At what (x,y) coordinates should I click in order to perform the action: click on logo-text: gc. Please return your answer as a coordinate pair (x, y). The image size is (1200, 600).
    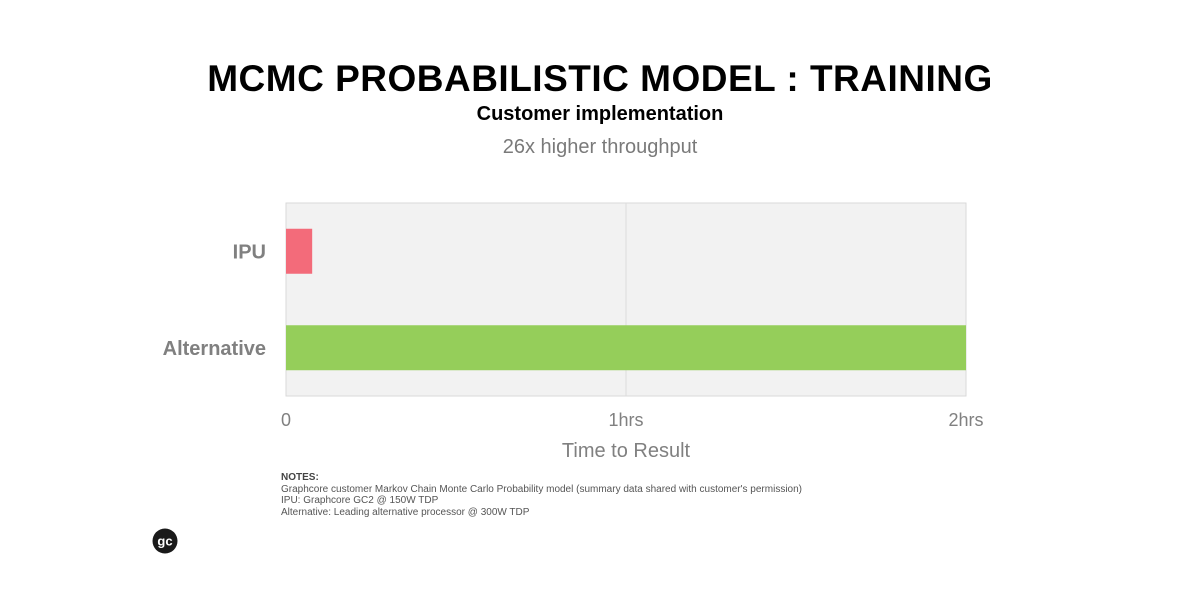
    Looking at the image, I should click on (164, 541).